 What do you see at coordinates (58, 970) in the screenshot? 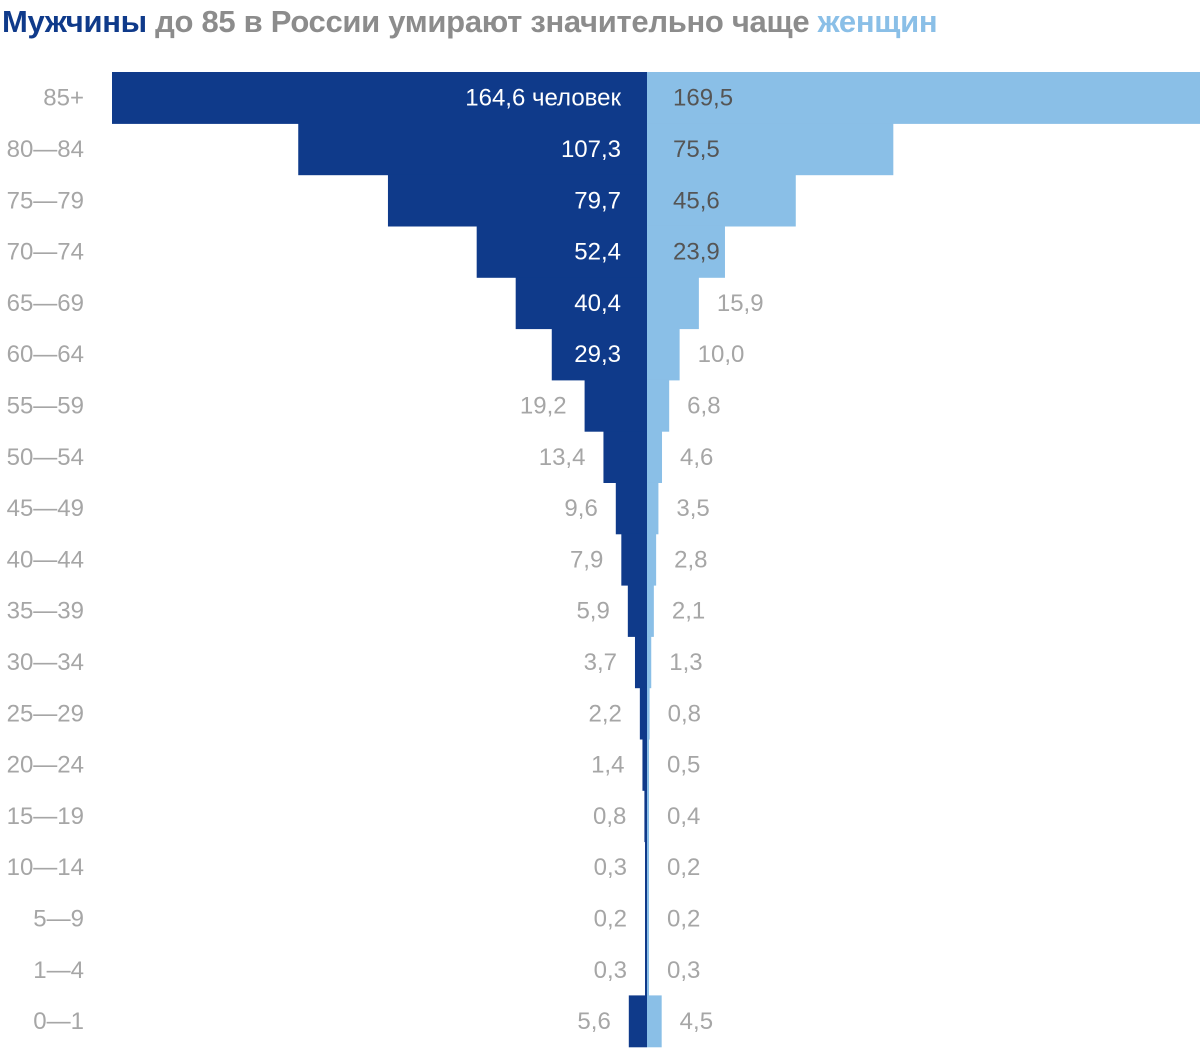
I see `category-label-1-4: 1—4` at bounding box center [58, 970].